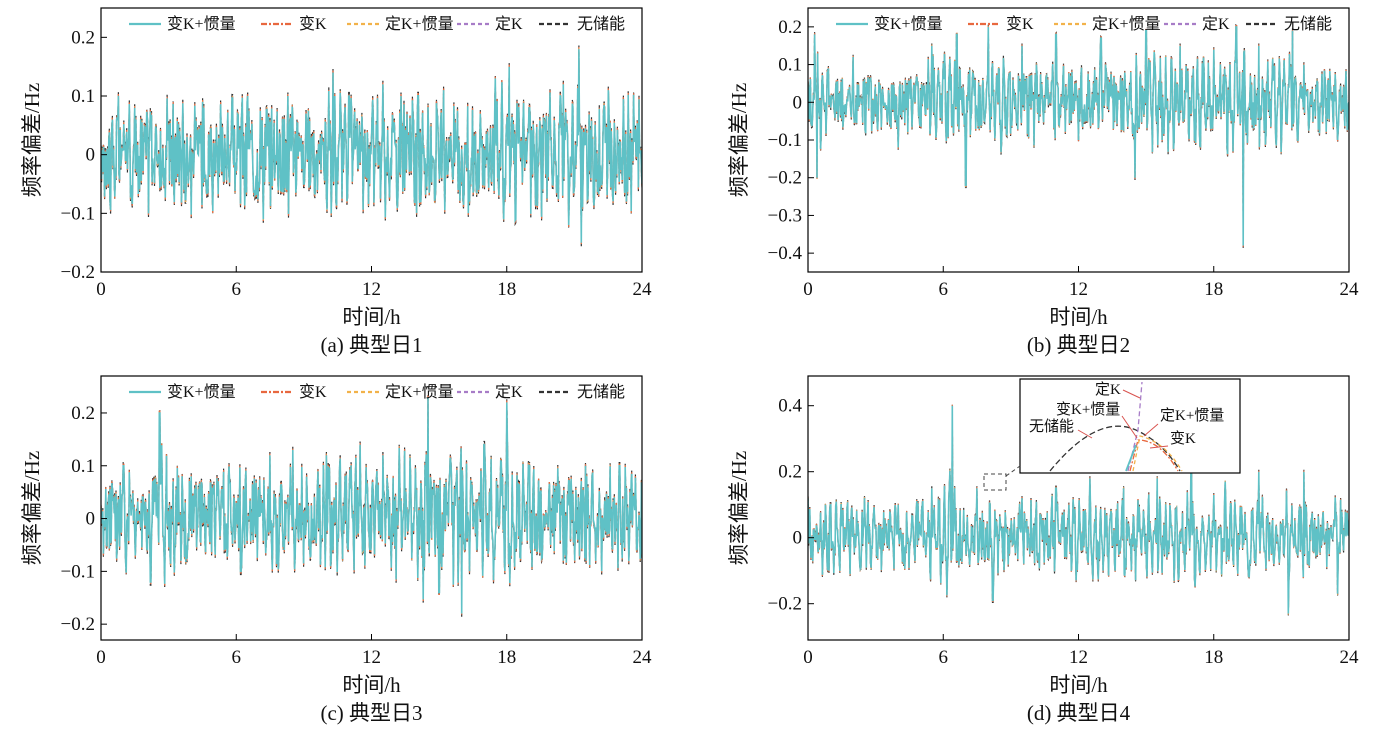 The height and width of the screenshot is (735, 1377). I want to click on inset-curve-fixed-k, so click(1135, 426).